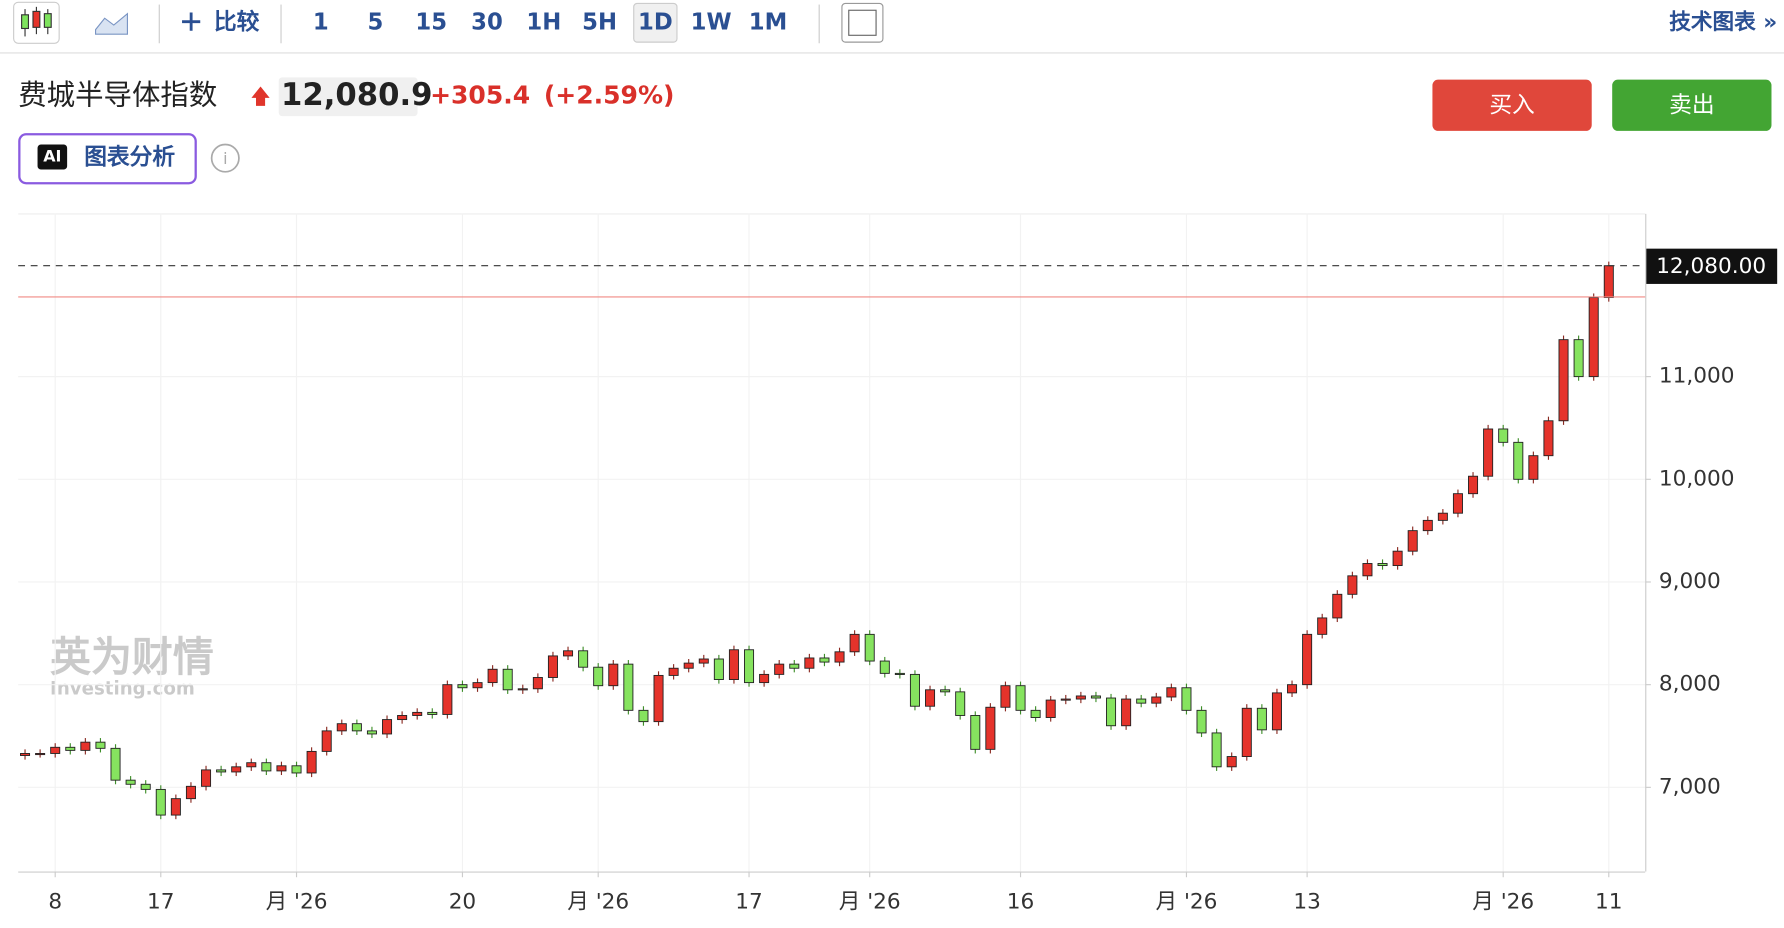  What do you see at coordinates (463, 901) in the screenshot?
I see `x-tick-label: 20` at bounding box center [463, 901].